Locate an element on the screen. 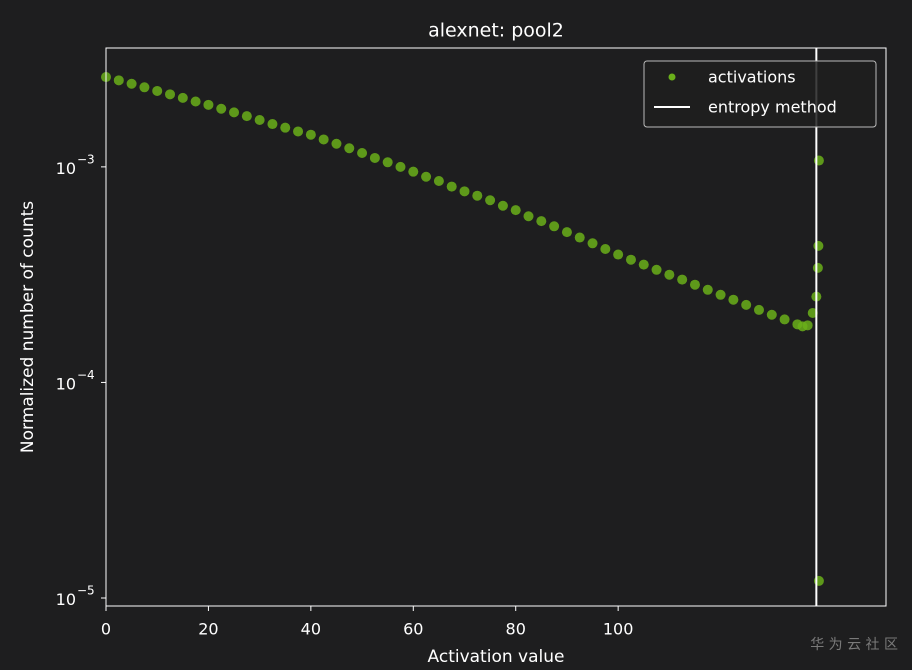 This screenshot has height=670, width=912. x-tick-label: 40 is located at coordinates (311, 629).